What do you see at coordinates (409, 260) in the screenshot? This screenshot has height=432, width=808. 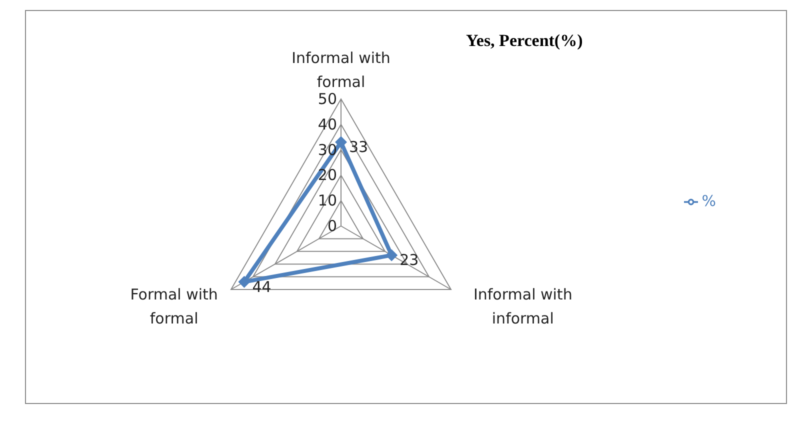 I see `data-label: 23` at bounding box center [409, 260].